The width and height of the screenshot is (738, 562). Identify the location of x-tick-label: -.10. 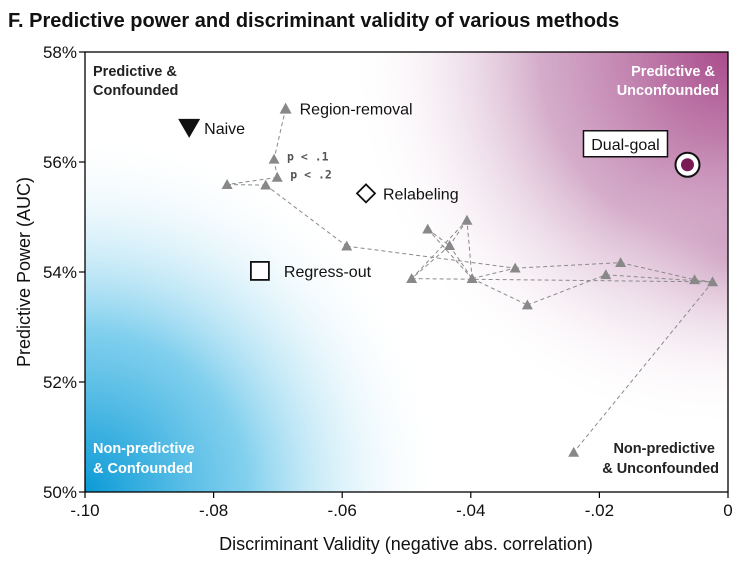
(84, 510).